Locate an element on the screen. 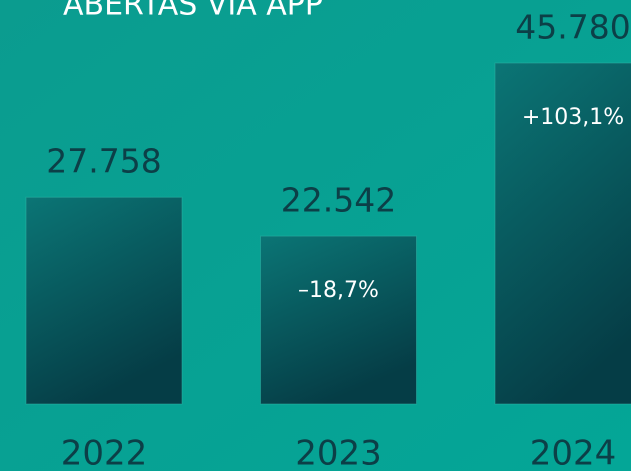  change-label: –18,7% is located at coordinates (338, 290).